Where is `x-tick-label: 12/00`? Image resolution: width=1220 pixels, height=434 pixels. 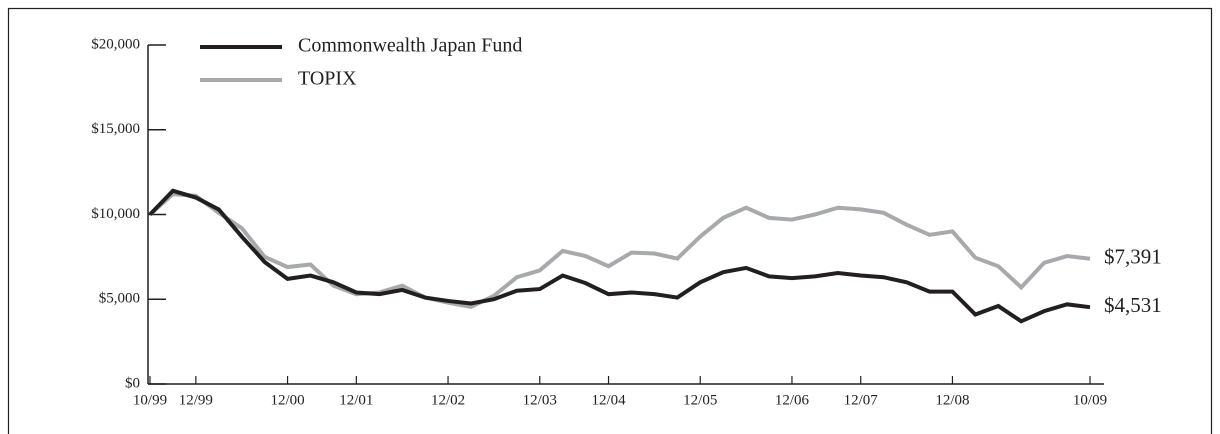 x-tick-label: 12/00 is located at coordinates (287, 400).